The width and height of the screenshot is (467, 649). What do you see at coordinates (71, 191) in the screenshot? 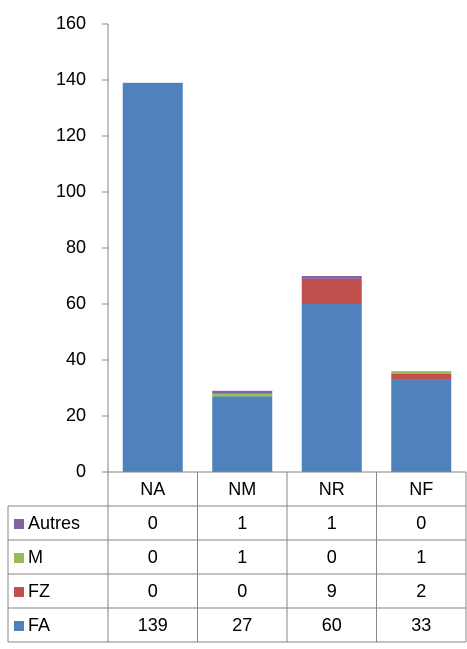
I see `y-tick-label: 100` at bounding box center [71, 191].